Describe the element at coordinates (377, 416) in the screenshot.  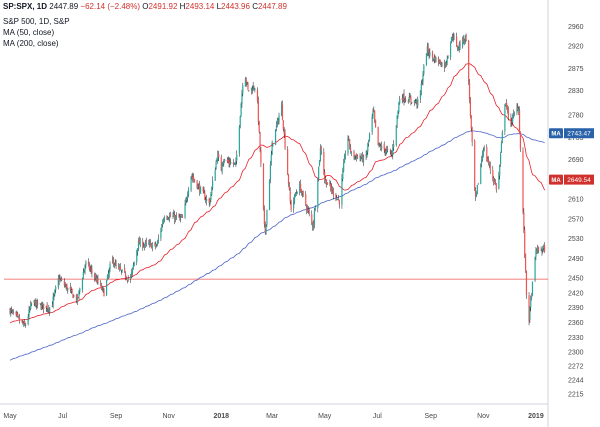
I see `x-tick-label: Jul` at that location.